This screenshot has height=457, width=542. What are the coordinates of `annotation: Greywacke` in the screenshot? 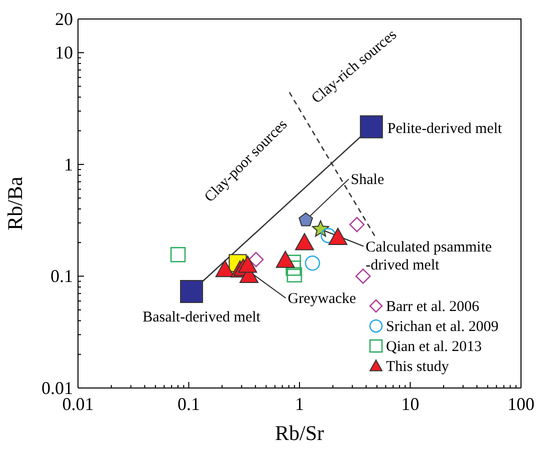 It's located at (322, 299).